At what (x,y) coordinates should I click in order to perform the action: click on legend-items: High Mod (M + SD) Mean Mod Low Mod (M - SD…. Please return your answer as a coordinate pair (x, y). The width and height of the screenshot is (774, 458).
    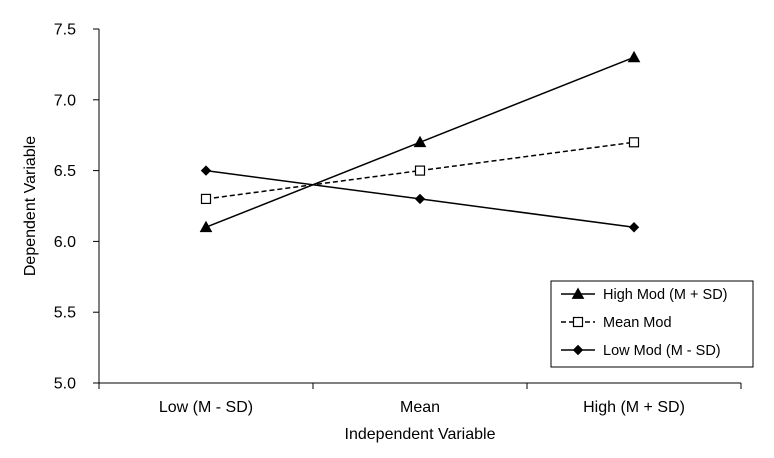
    Looking at the image, I should click on (644, 323).